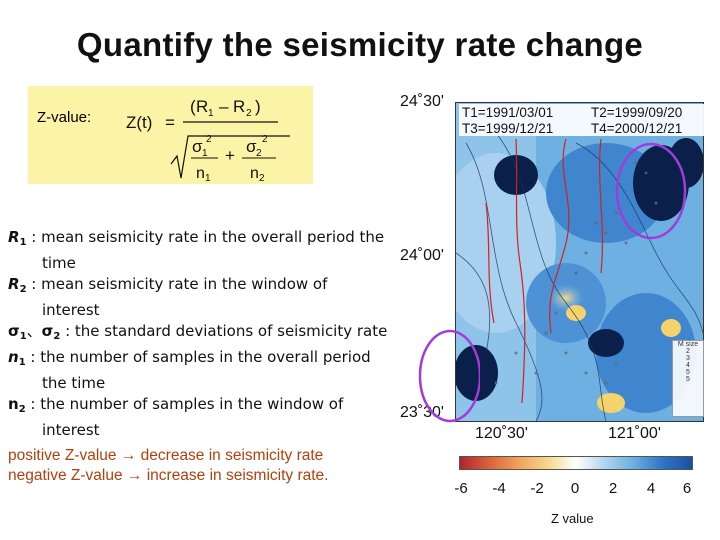  I want to click on formula-sigma2-sq: 2, so click(265, 139).